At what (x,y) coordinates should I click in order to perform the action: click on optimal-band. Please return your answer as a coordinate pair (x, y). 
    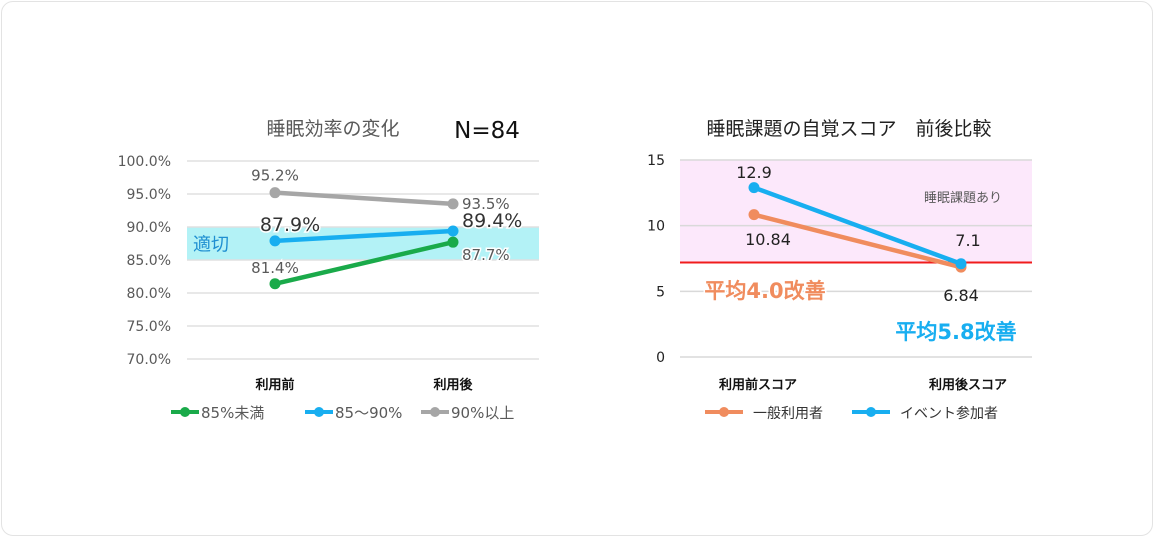
    Looking at the image, I should click on (363, 243).